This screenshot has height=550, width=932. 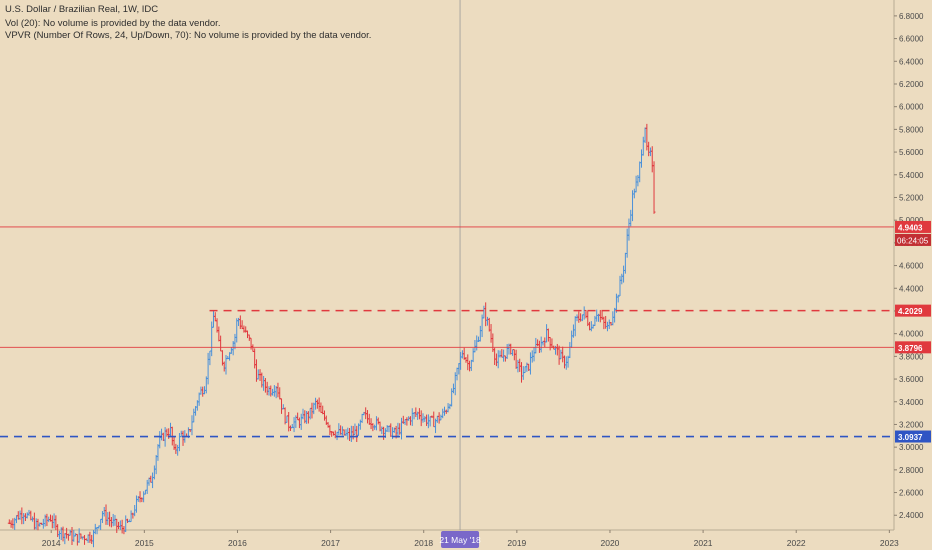 What do you see at coordinates (910, 227) in the screenshot?
I see `price-level-label: 4.9403` at bounding box center [910, 227].